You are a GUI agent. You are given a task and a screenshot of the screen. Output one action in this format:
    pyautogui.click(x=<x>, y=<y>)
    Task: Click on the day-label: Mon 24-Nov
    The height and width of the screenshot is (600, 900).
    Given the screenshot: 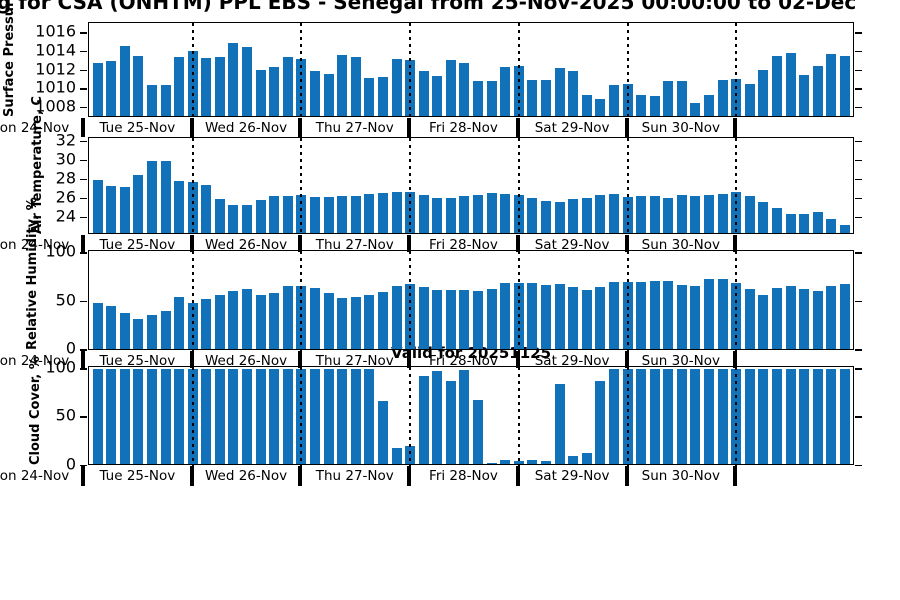 What is the action you would take?
    pyautogui.click(x=35, y=128)
    